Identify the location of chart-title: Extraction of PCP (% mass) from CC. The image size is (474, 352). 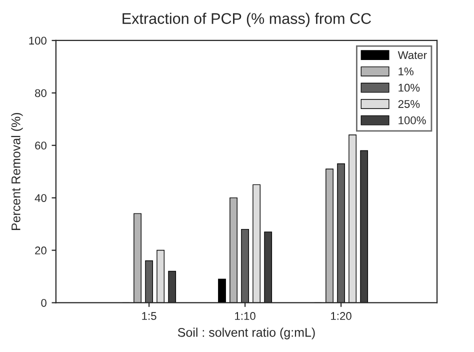
(246, 19).